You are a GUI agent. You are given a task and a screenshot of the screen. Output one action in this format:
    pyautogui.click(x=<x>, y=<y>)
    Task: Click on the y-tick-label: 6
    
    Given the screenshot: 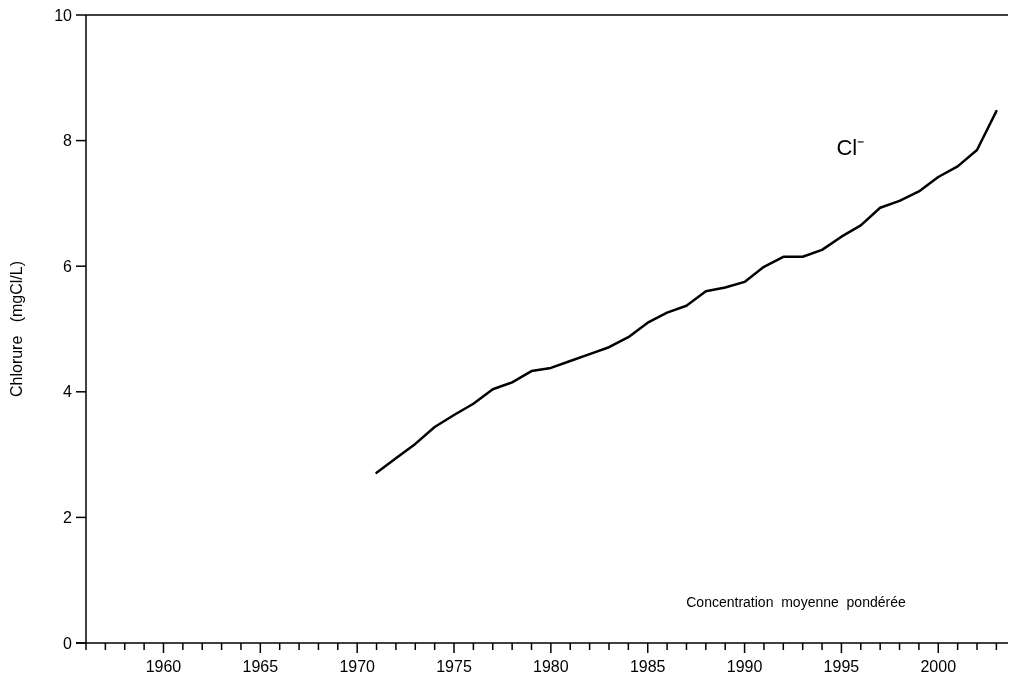 What is the action you would take?
    pyautogui.click(x=68, y=266)
    